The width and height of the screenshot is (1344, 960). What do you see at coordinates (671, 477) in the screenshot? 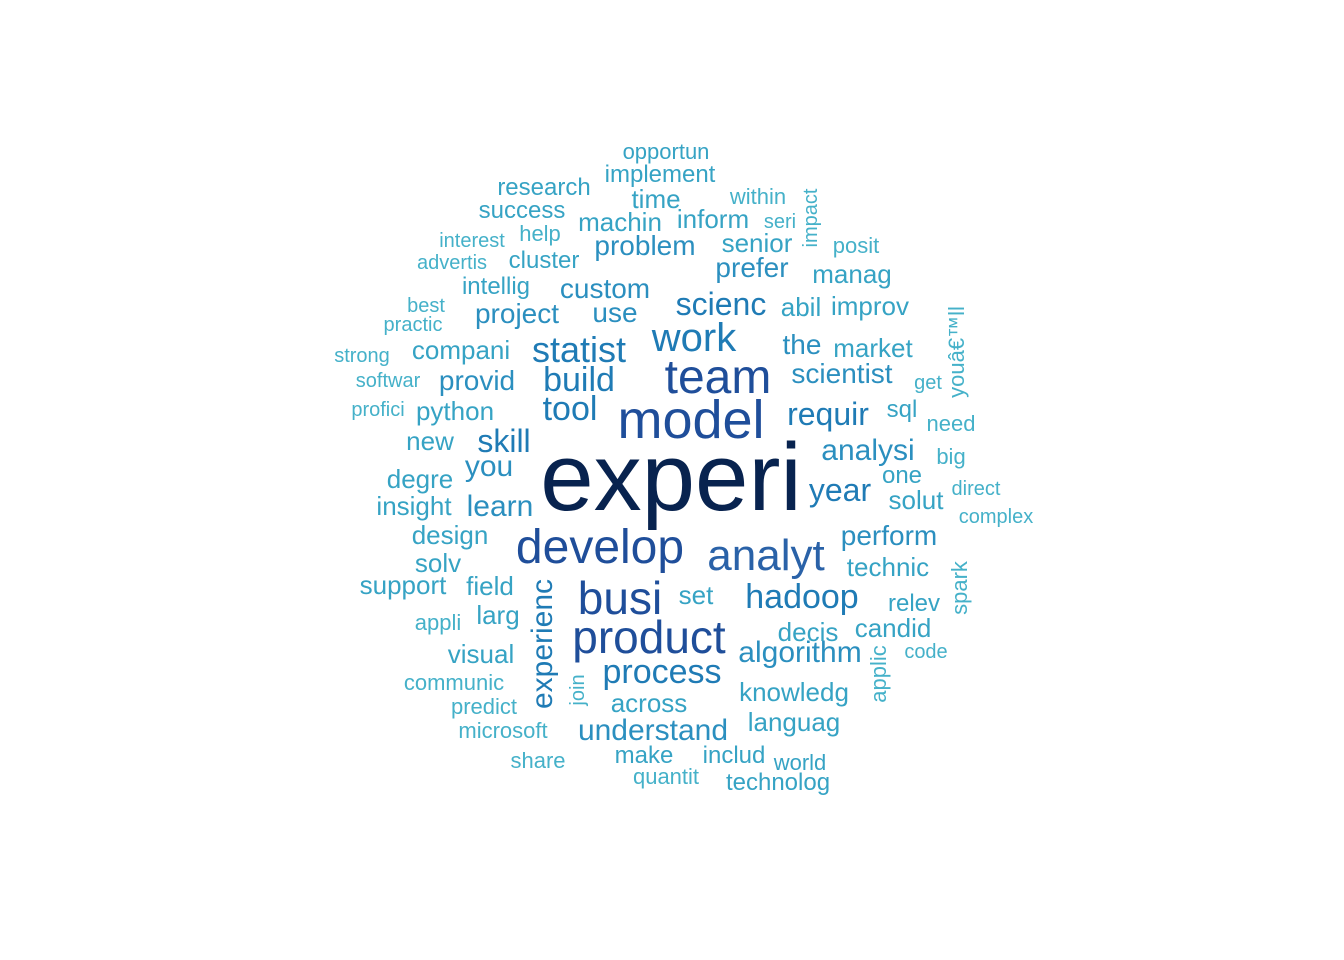
I see `word: experi` at bounding box center [671, 477].